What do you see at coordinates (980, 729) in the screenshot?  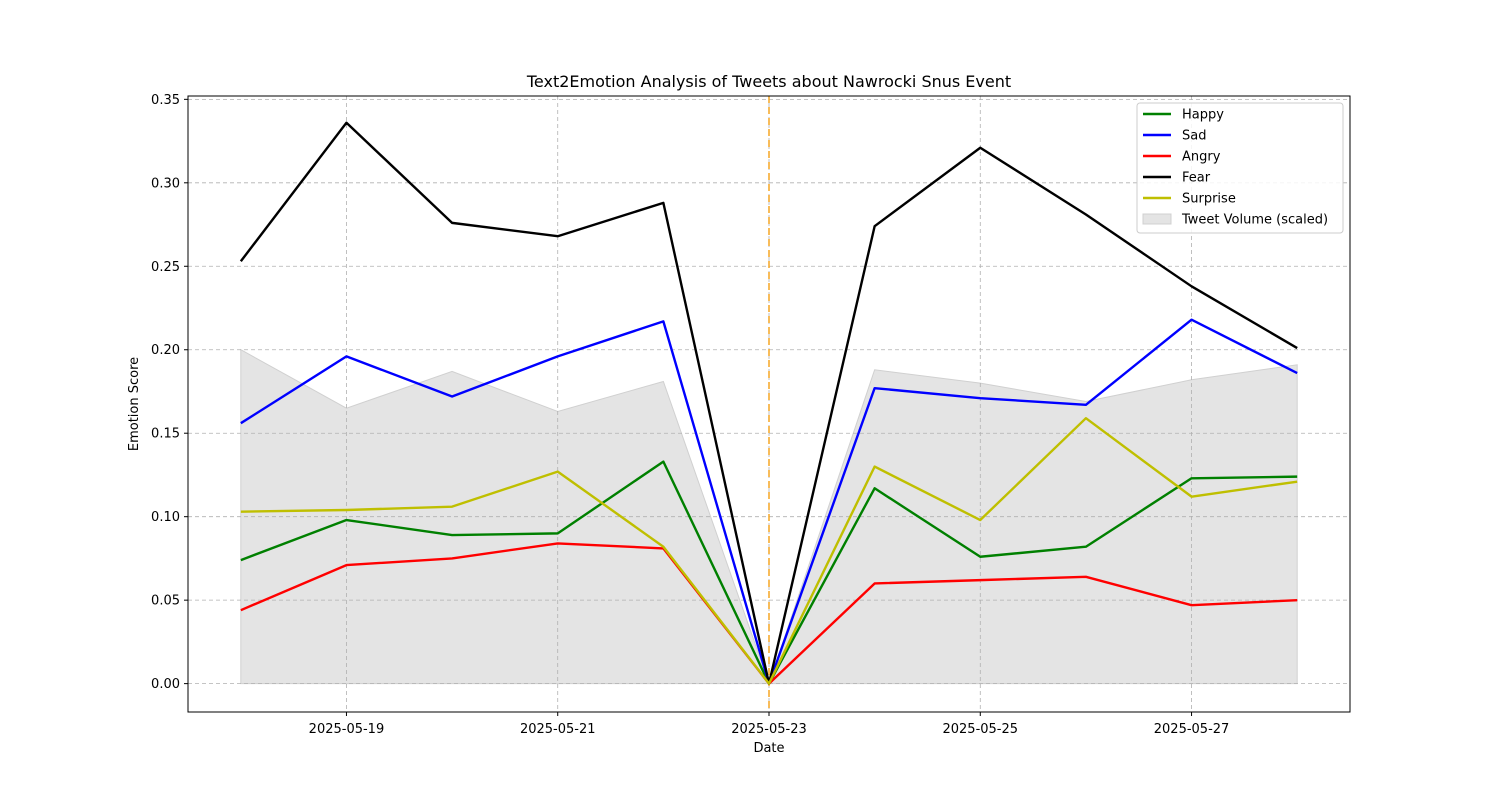 I see `x-tick-label: 2025-05-25` at bounding box center [980, 729].